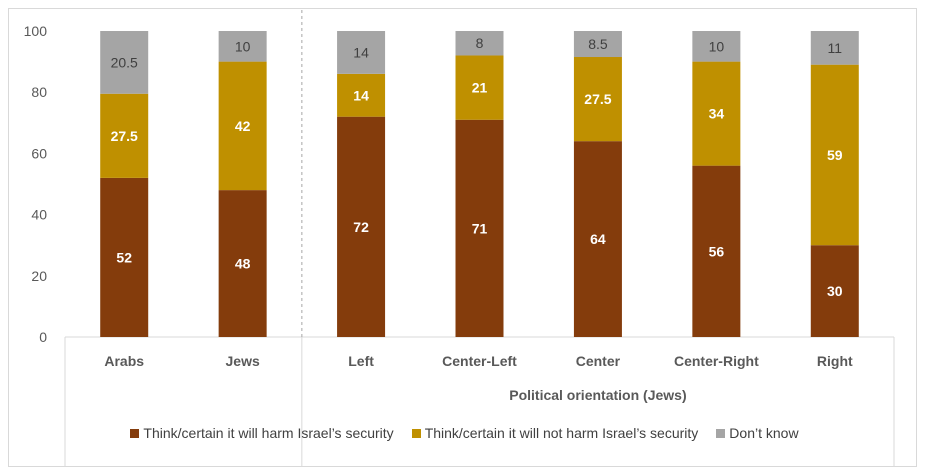  Describe the element at coordinates (124, 361) in the screenshot. I see `x-tick-label: Arabs` at that location.